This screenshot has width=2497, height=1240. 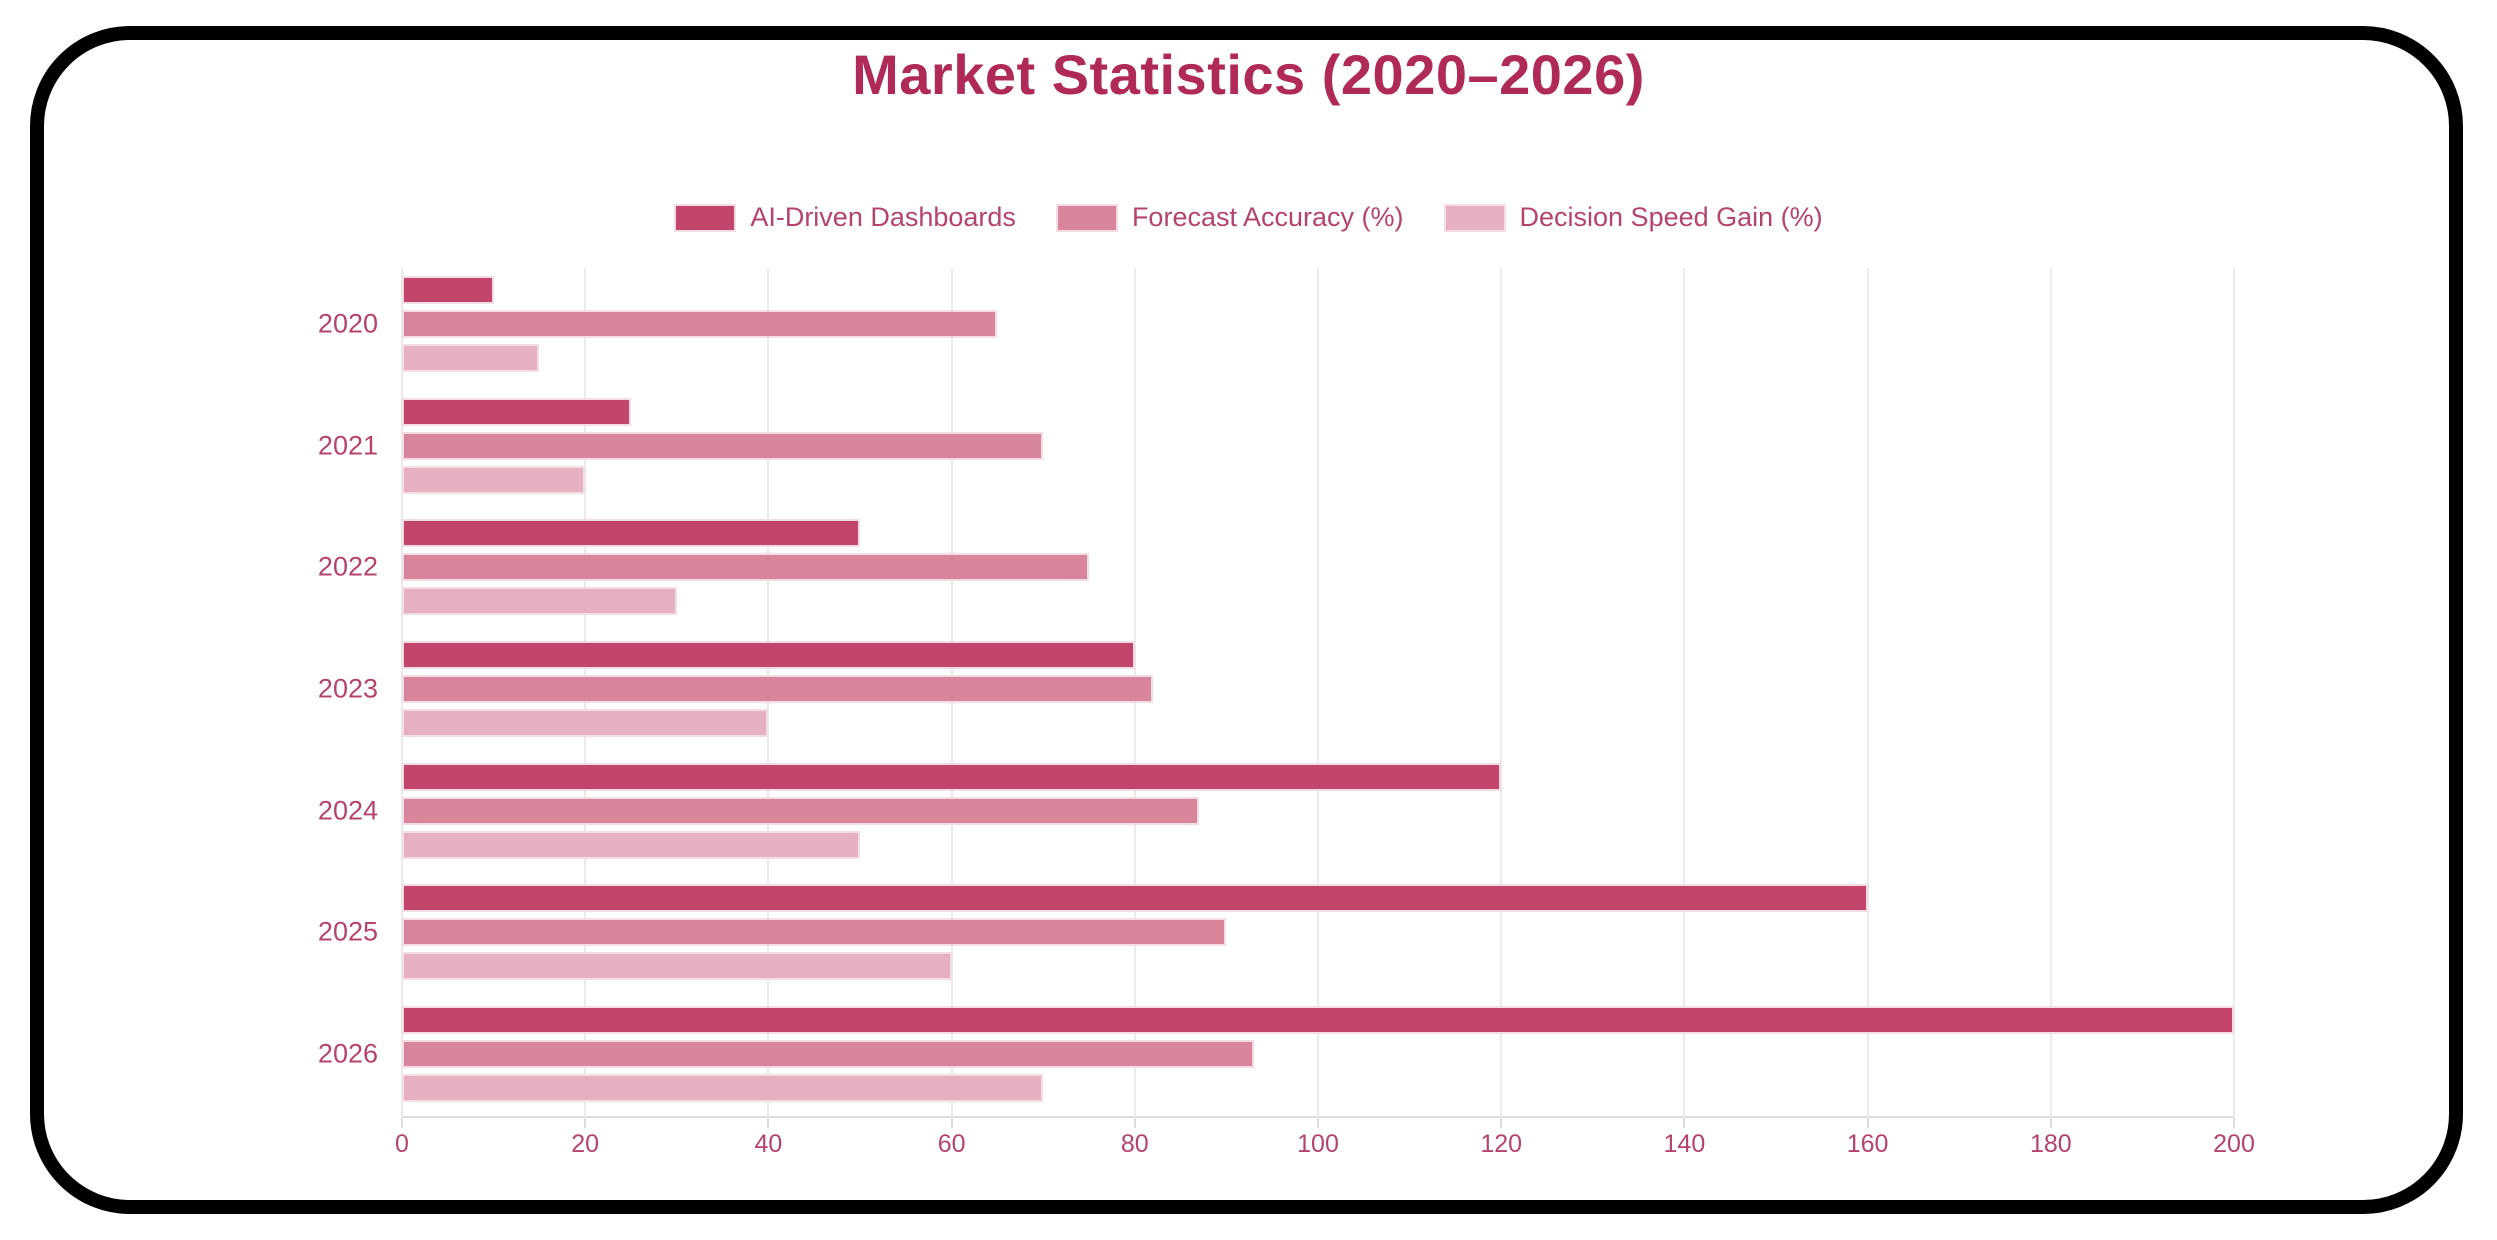 I want to click on y-axis-label: 2025, so click(x=347, y=931).